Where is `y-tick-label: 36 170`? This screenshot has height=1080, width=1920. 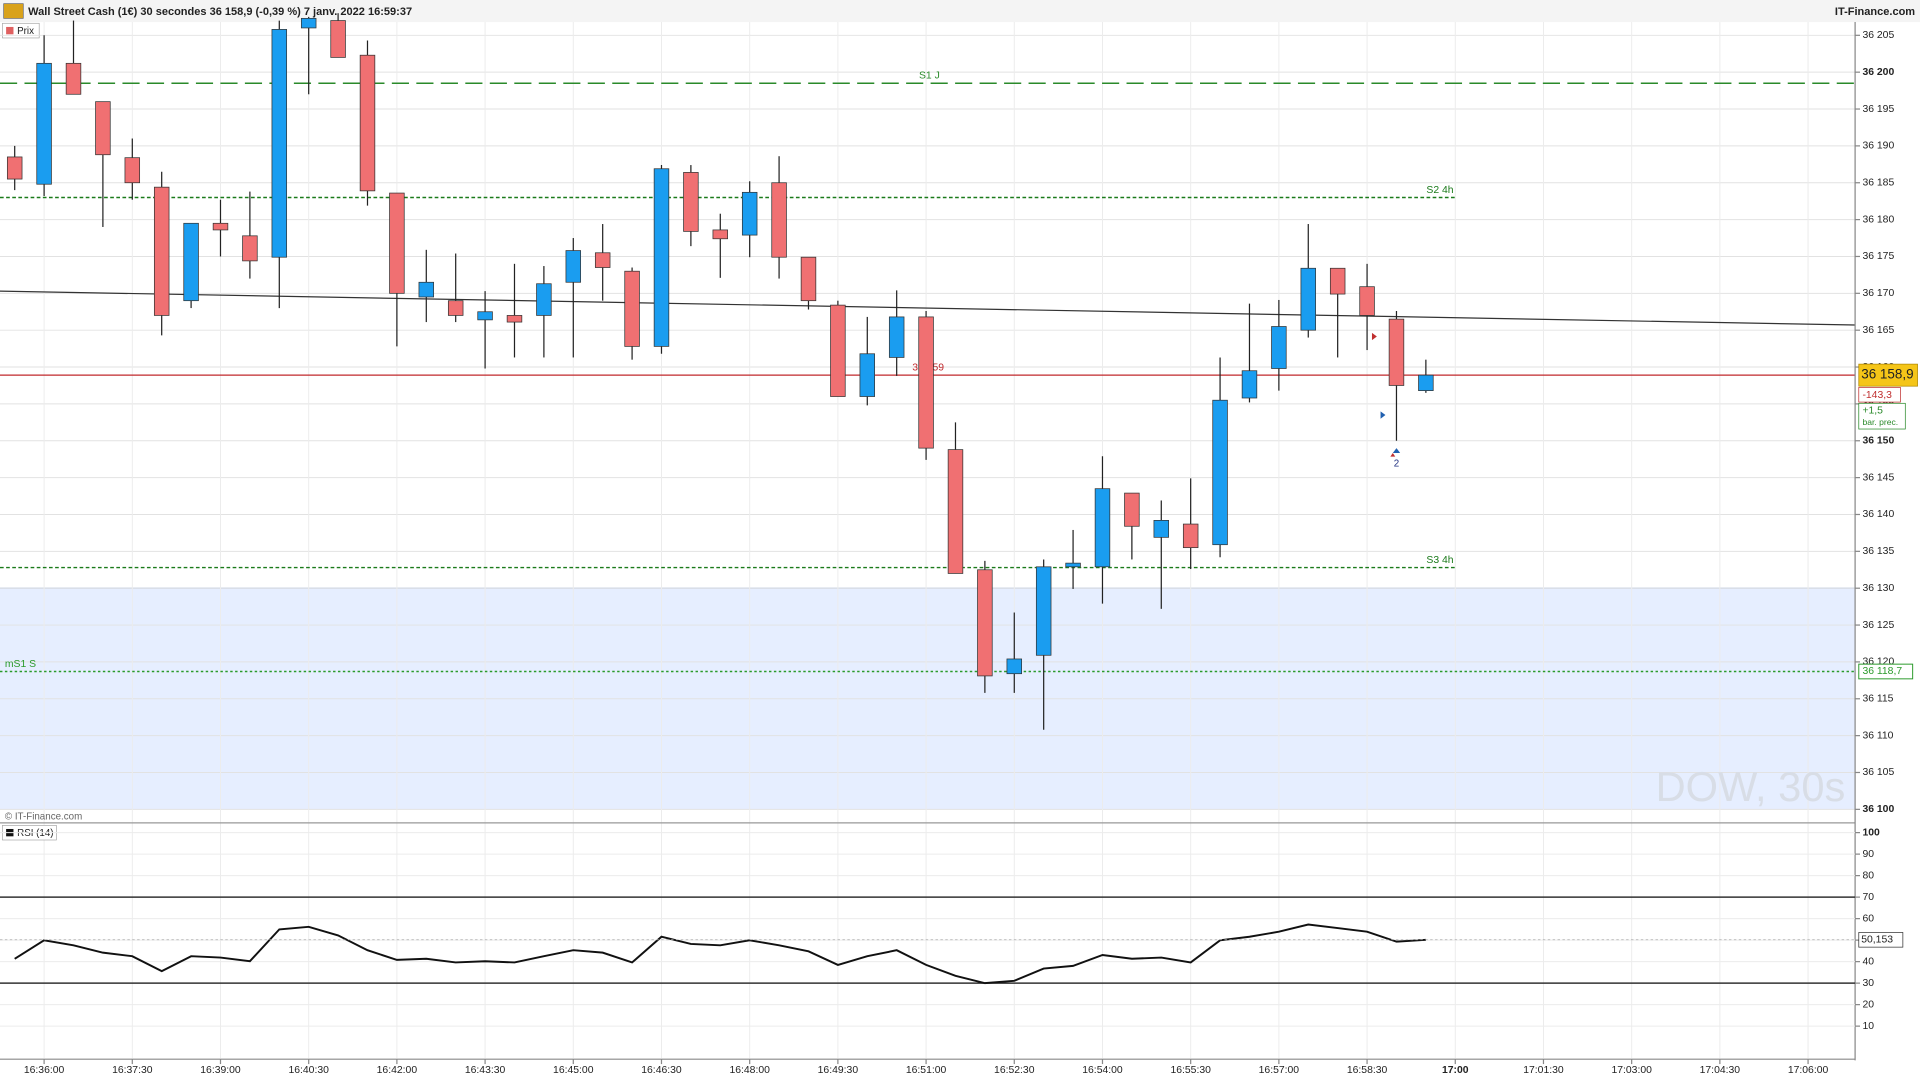
y-tick-label: 36 170 is located at coordinates (1878, 293).